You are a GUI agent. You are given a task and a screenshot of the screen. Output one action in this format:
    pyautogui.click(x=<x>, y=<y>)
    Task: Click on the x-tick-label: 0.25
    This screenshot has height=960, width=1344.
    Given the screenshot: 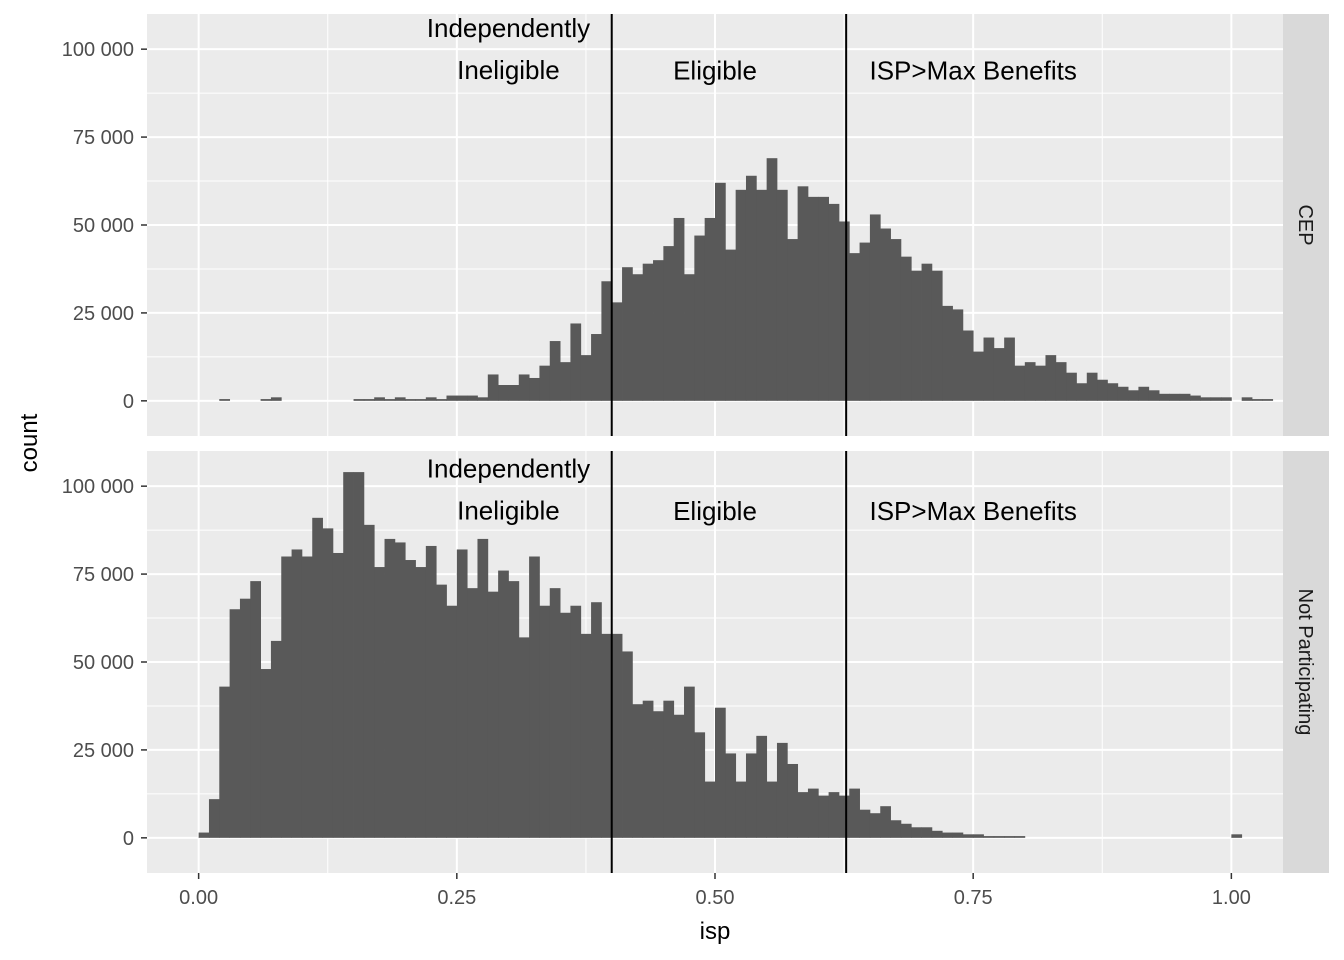 What is the action you would take?
    pyautogui.click(x=456, y=898)
    